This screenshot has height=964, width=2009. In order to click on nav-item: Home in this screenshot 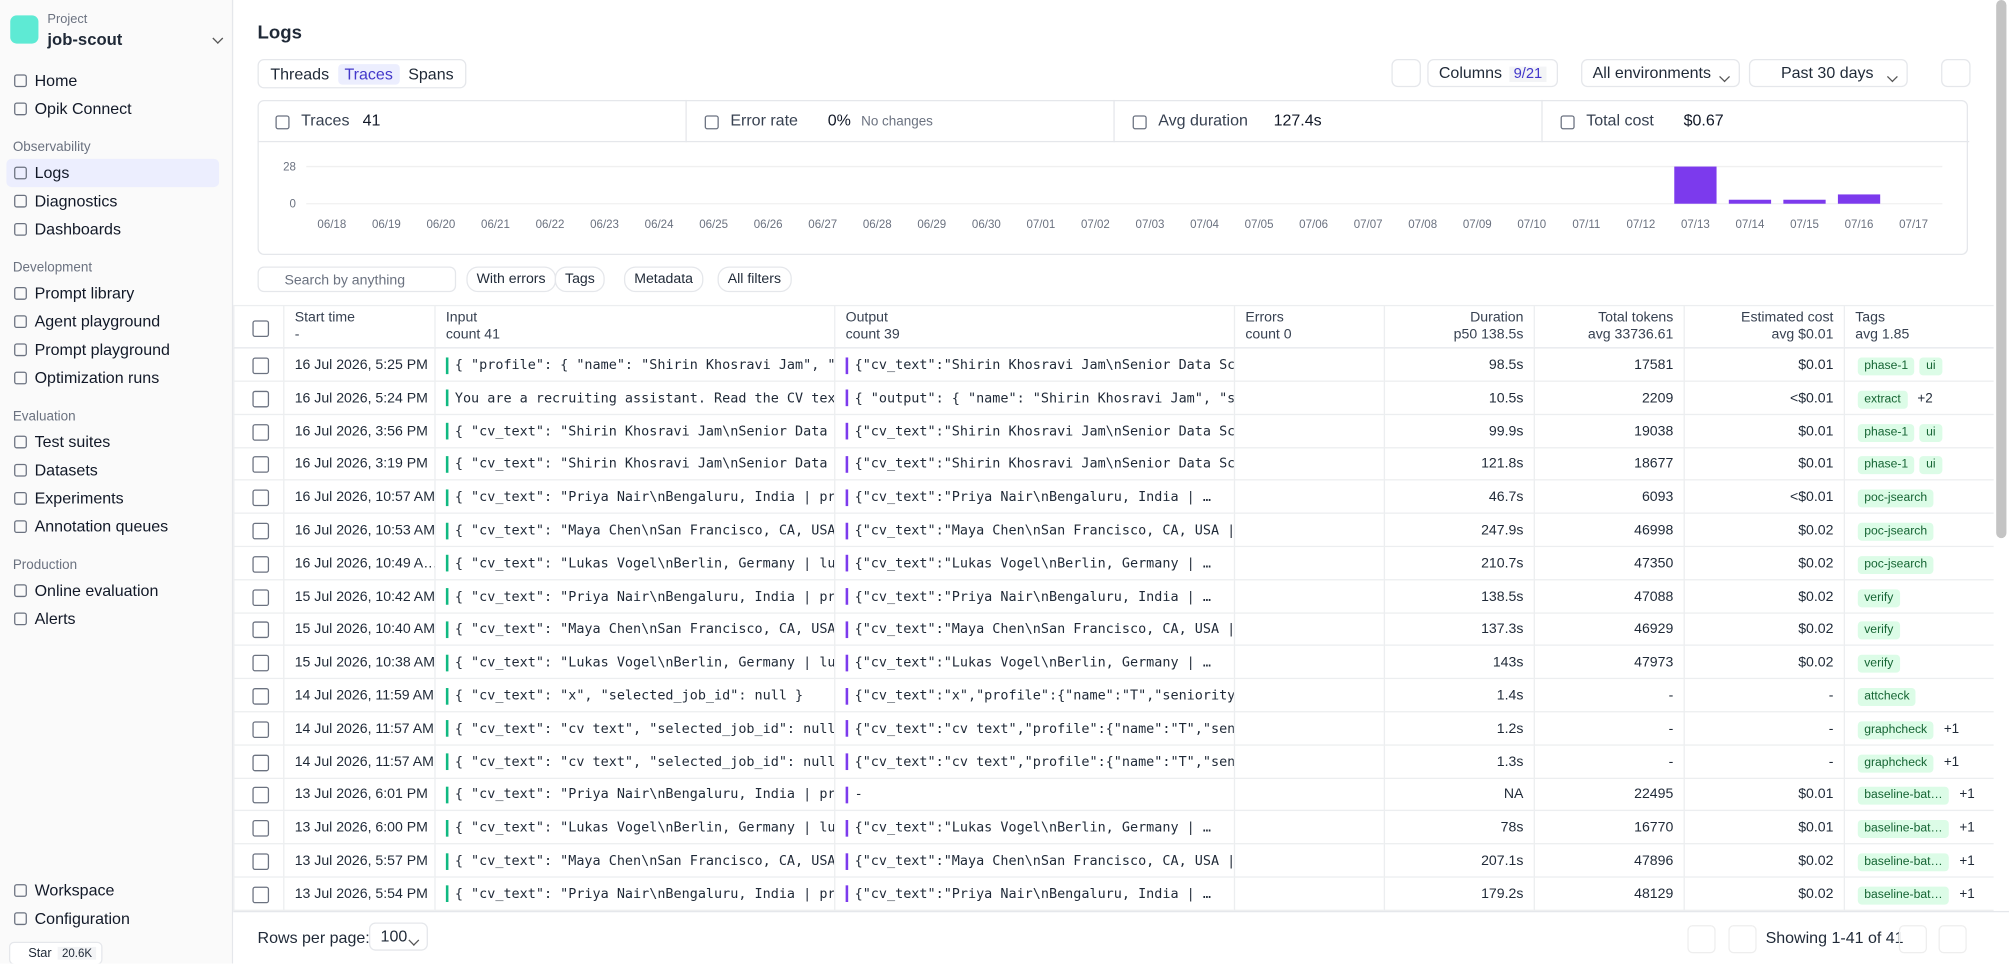, I will do `click(112, 81)`.